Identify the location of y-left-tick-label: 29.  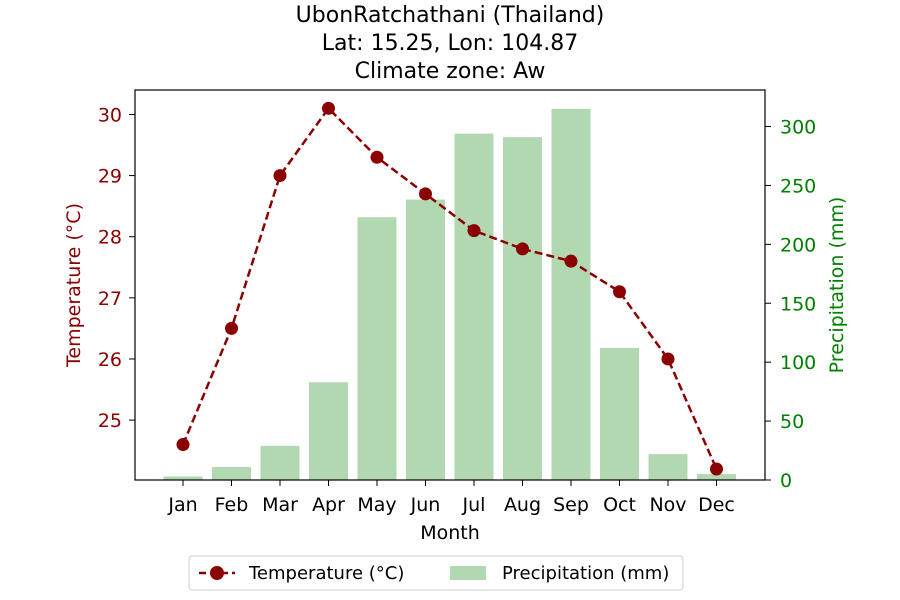
(110, 177).